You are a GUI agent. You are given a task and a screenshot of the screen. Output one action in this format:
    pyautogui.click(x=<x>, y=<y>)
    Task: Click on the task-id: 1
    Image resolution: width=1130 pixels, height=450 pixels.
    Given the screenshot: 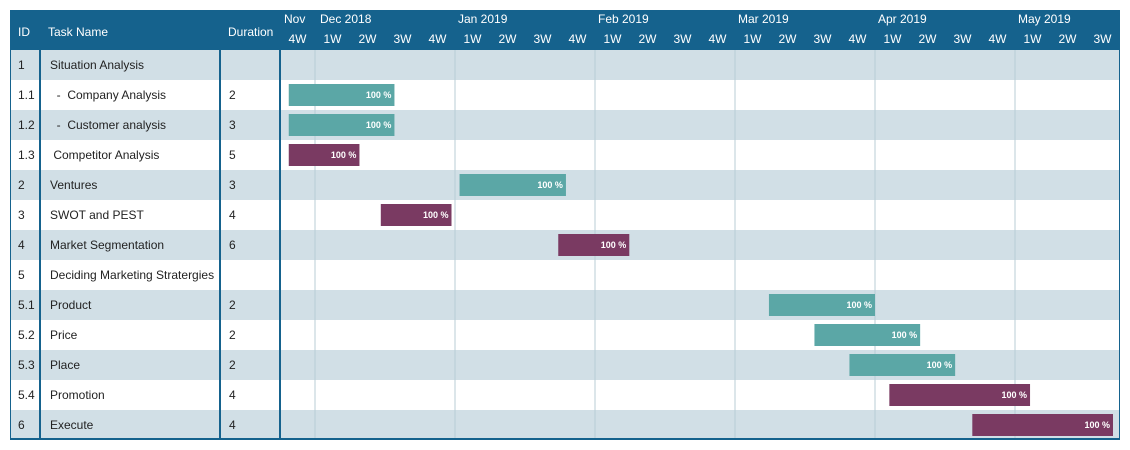 What is the action you would take?
    pyautogui.click(x=21, y=65)
    